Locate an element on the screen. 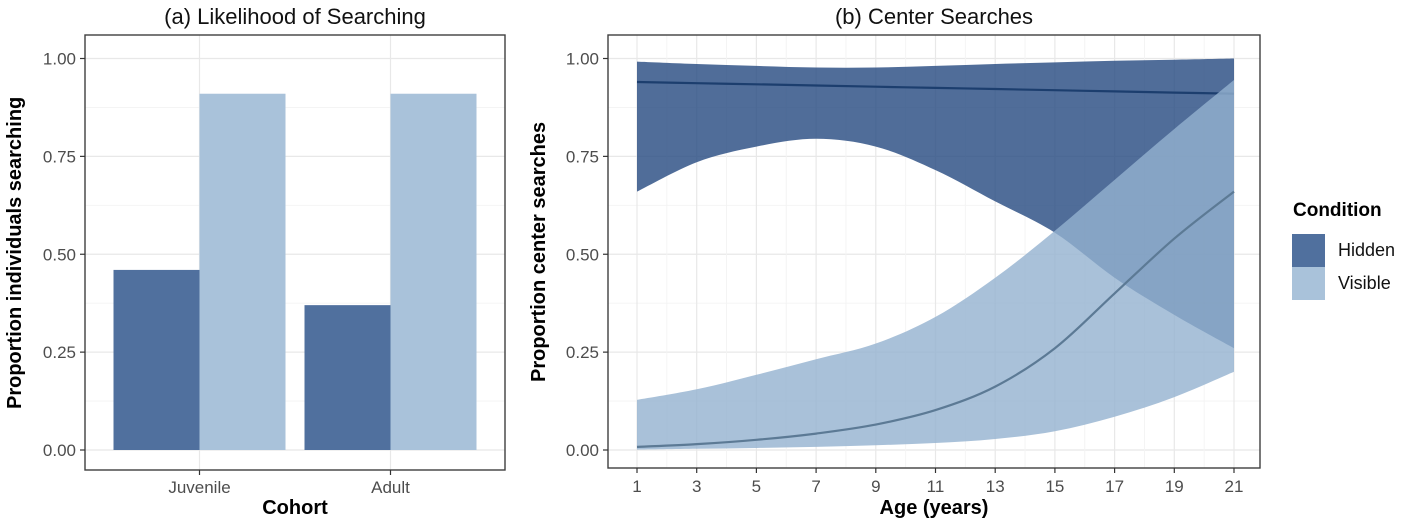 This screenshot has height=531, width=1403. x-tick-label: 21 is located at coordinates (1234, 486).